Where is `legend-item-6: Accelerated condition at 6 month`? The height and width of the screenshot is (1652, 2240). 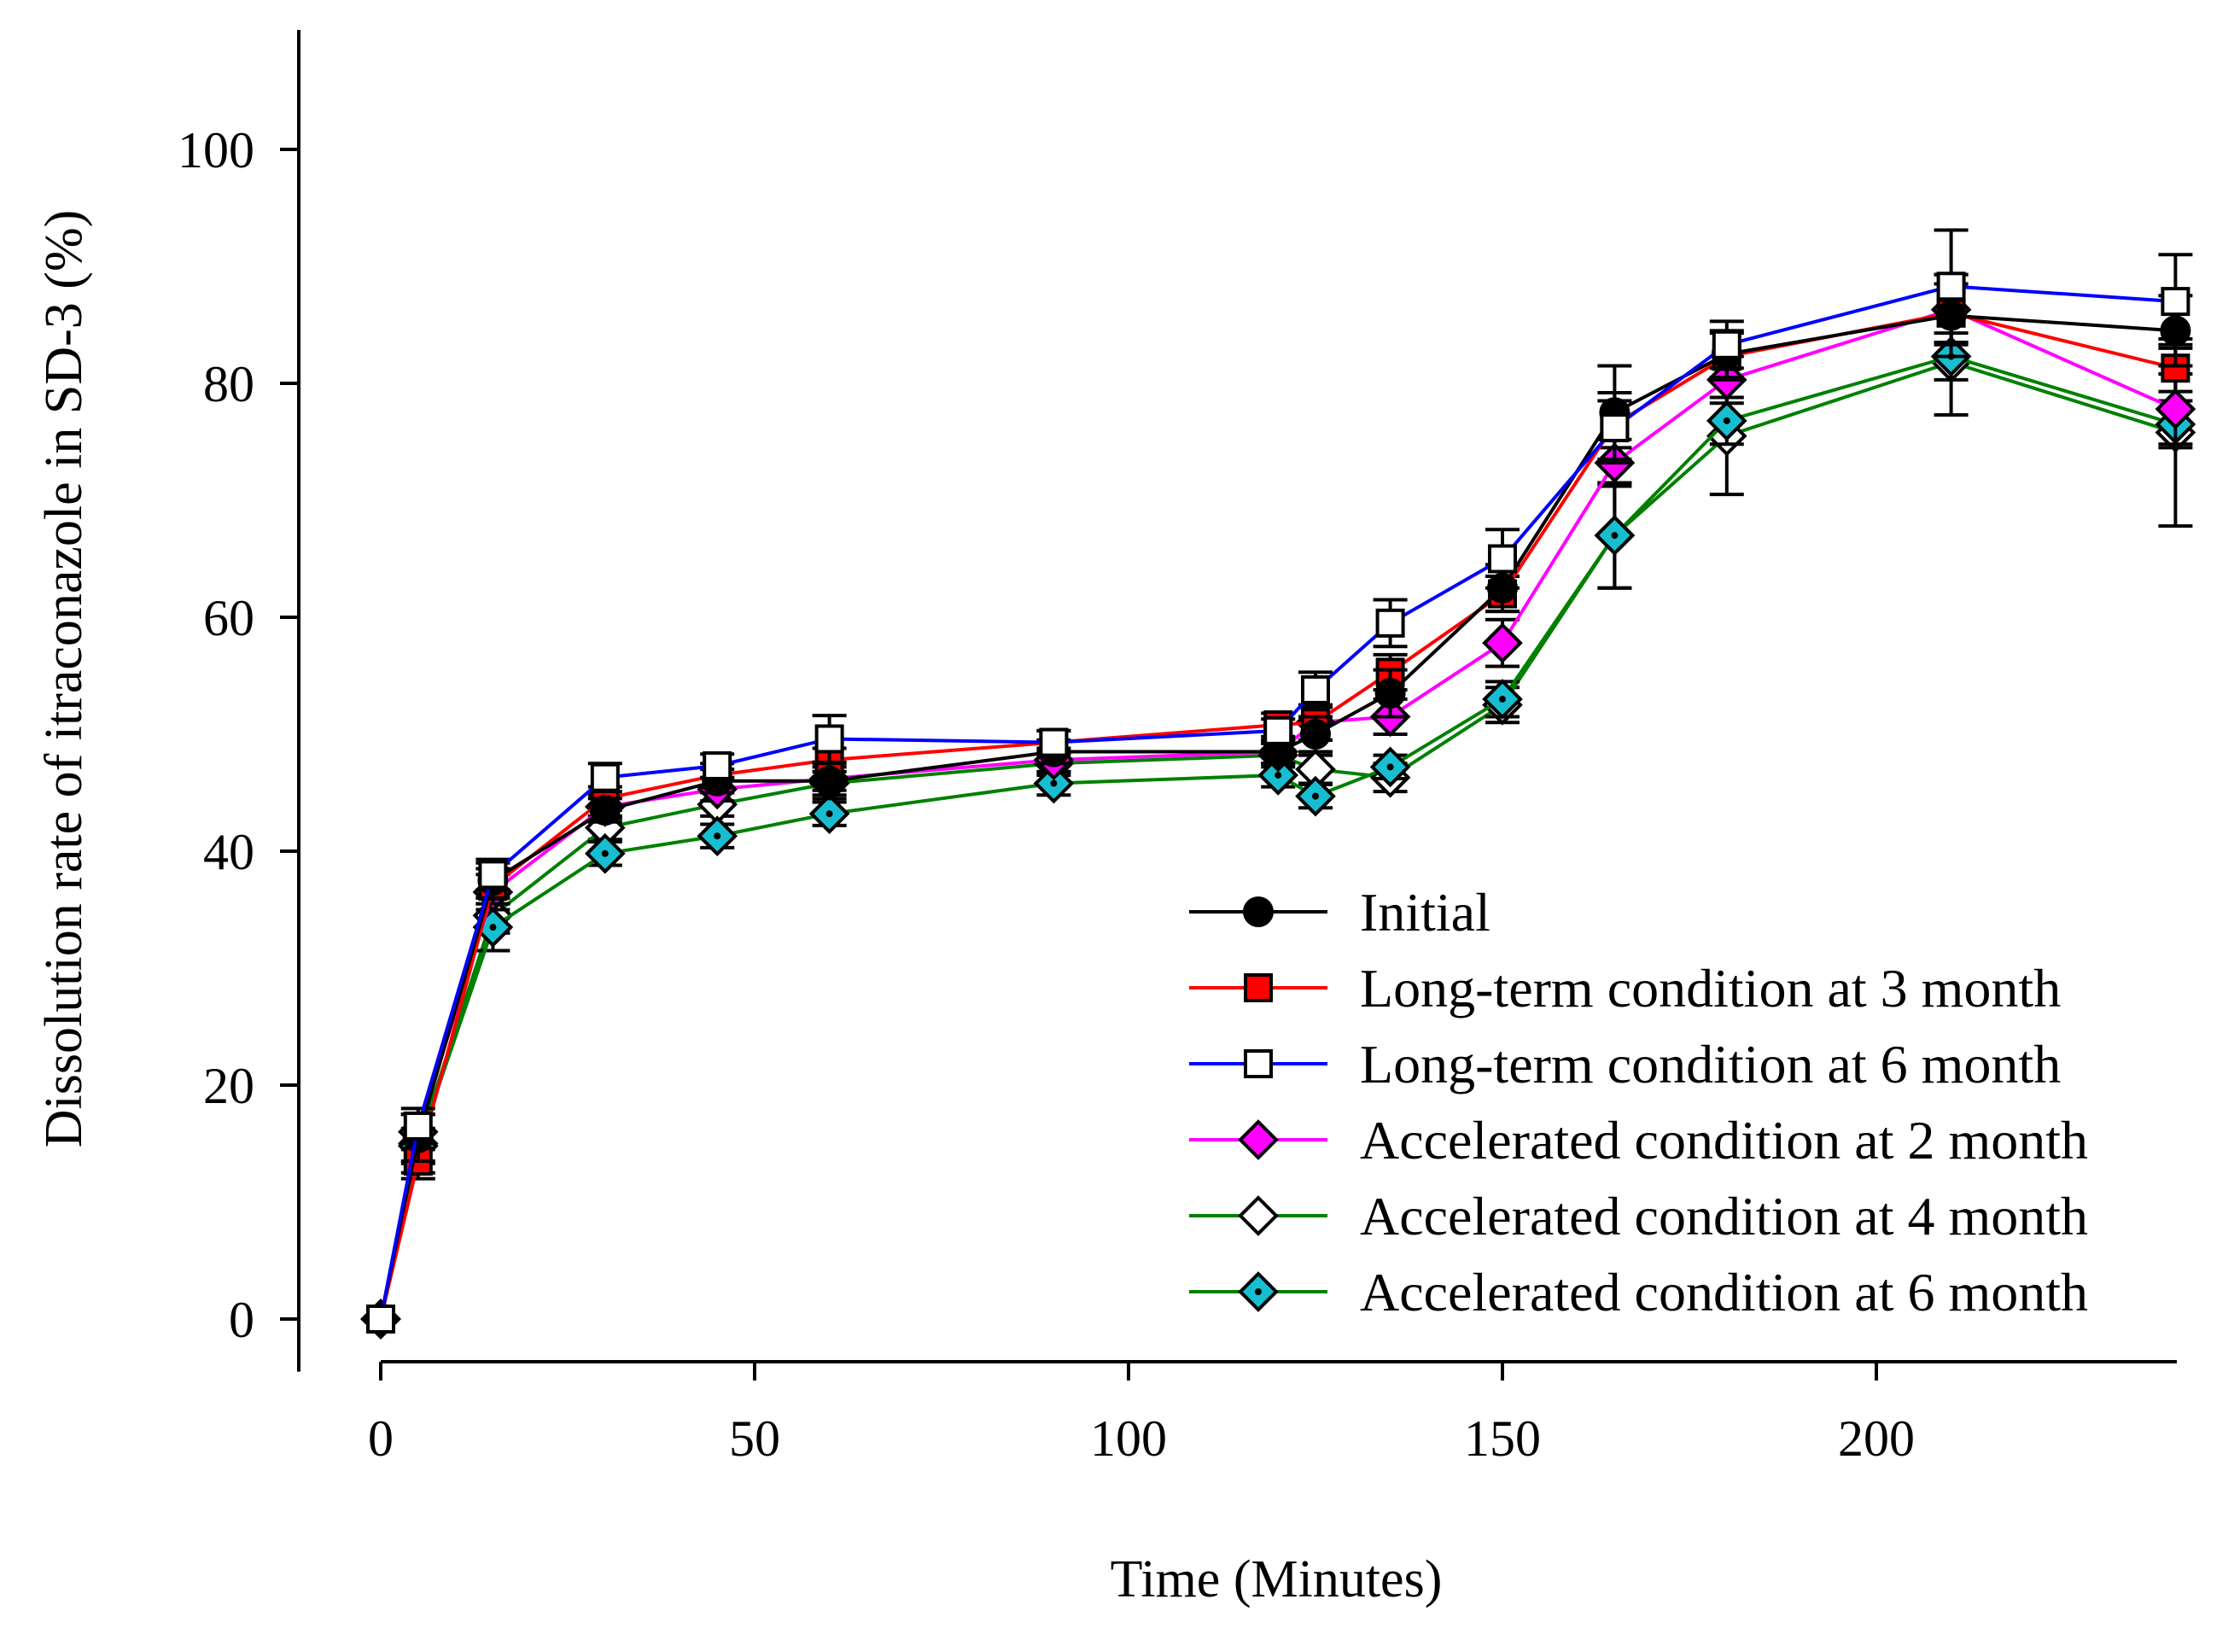 legend-item-6: Accelerated condition at 6 month is located at coordinates (1638, 1292).